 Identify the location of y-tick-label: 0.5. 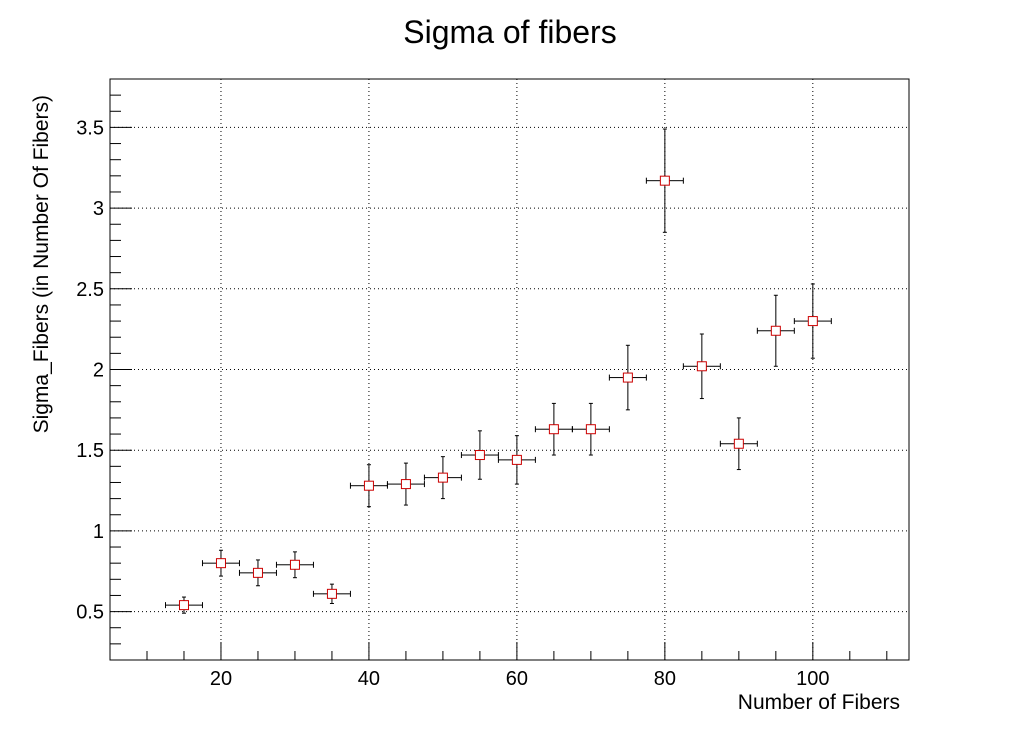
(90, 613).